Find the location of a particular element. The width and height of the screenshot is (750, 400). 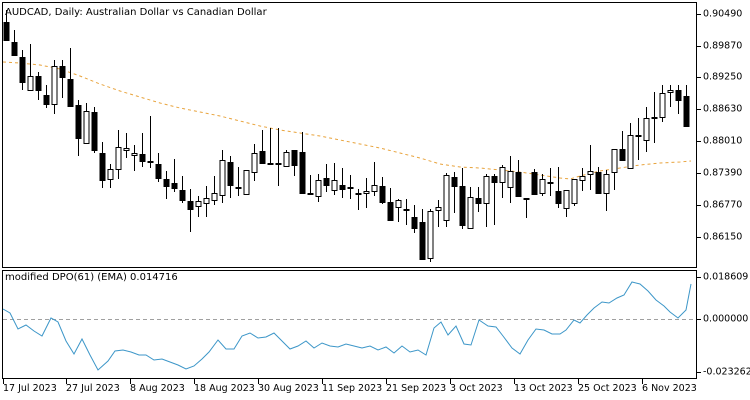

indicator-label: modified DPO(61) (EMA) 0.014716 is located at coordinates (91, 277).